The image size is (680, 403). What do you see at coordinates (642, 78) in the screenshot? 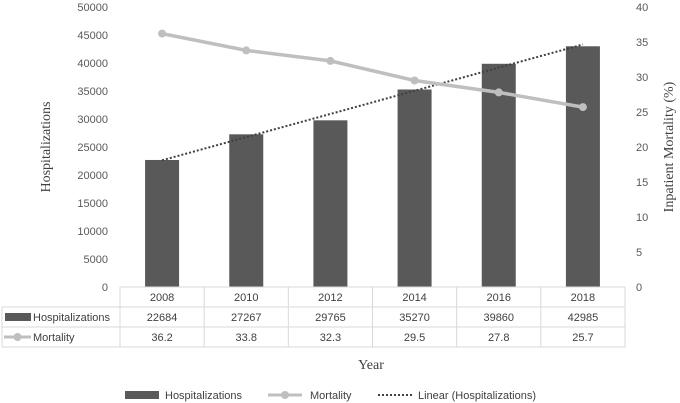
I see `y2-tick-label: 30` at bounding box center [642, 78].